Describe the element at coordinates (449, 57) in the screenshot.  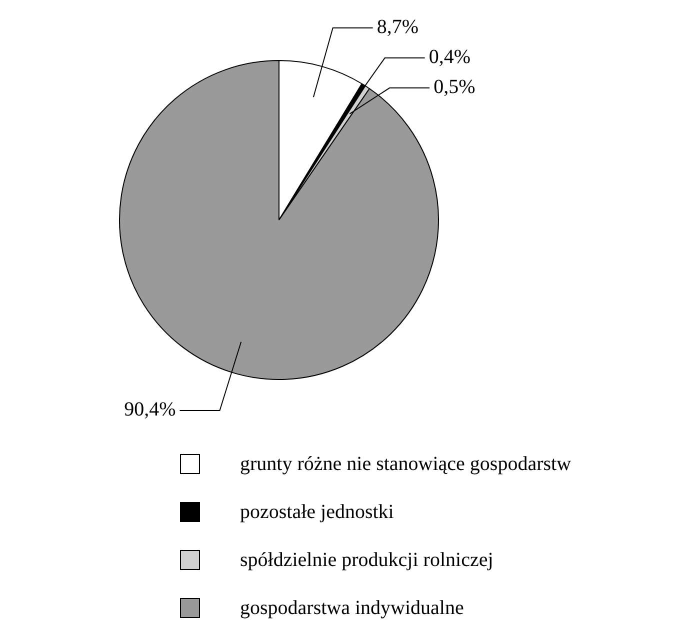
I see `data-label: 0,4%` at that location.